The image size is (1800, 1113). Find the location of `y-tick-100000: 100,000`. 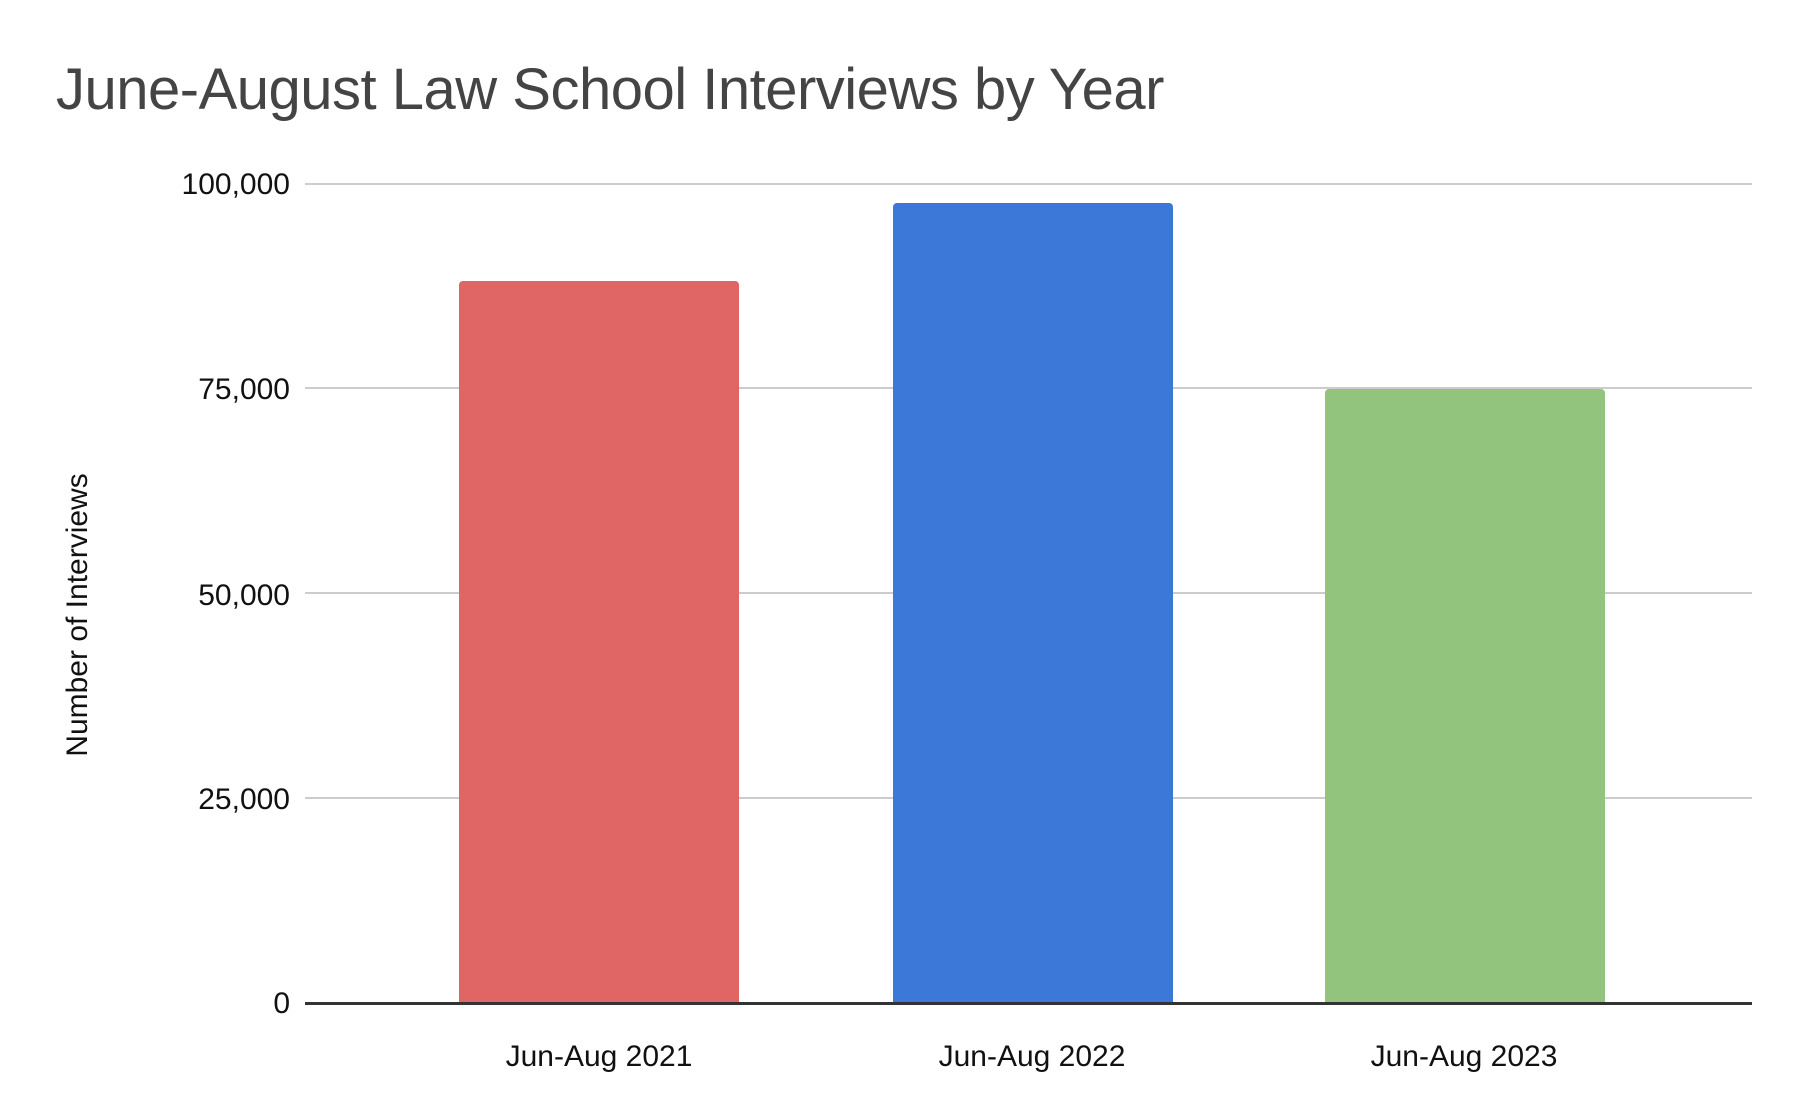

y-tick-100000: 100,000 is located at coordinates (235, 184).